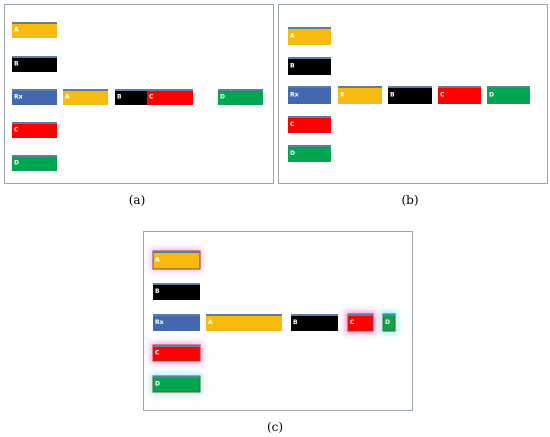  What do you see at coordinates (137, 200) in the screenshot?
I see `caption: (a)` at bounding box center [137, 200].